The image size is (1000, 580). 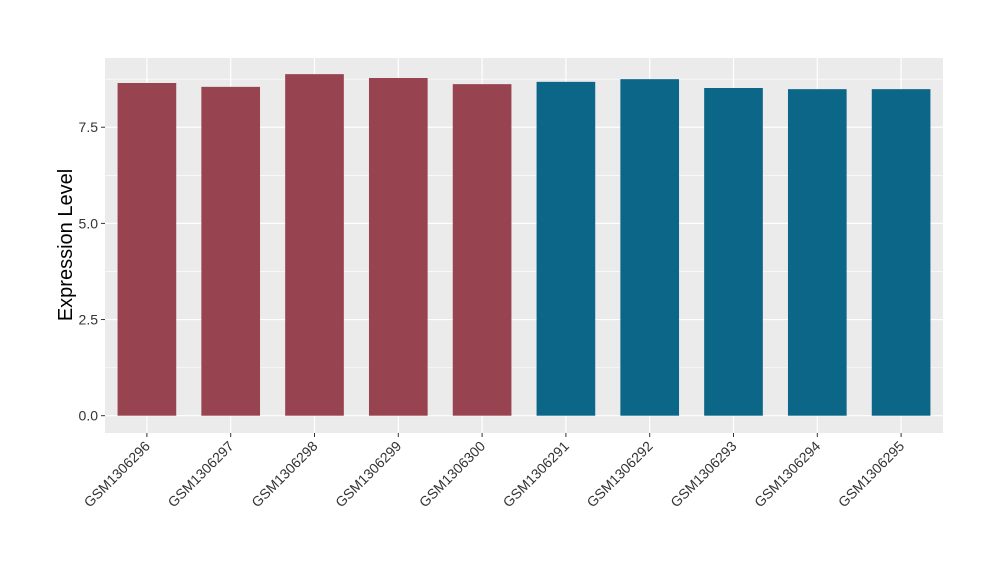 I want to click on x-tick-label: GSM1306299, so click(x=368, y=474).